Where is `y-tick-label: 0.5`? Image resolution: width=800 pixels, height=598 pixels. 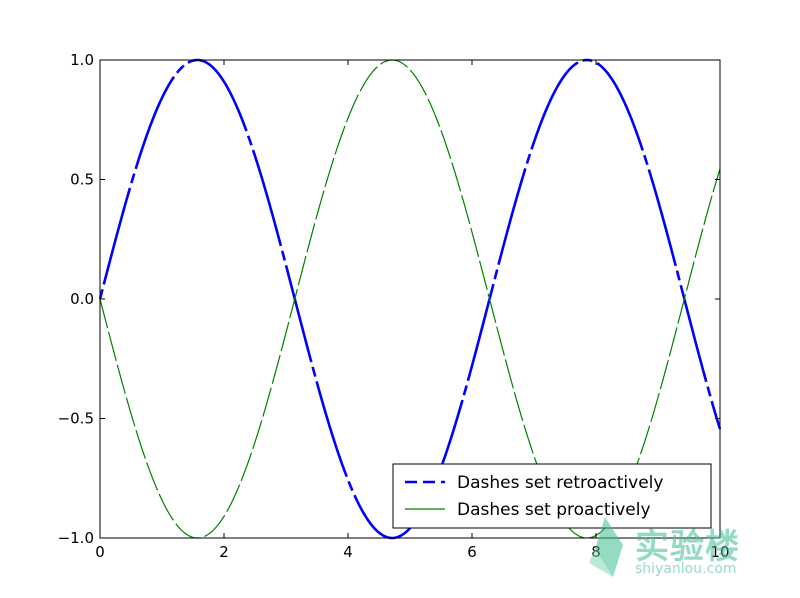
y-tick-label: 0.5 is located at coordinates (82, 180).